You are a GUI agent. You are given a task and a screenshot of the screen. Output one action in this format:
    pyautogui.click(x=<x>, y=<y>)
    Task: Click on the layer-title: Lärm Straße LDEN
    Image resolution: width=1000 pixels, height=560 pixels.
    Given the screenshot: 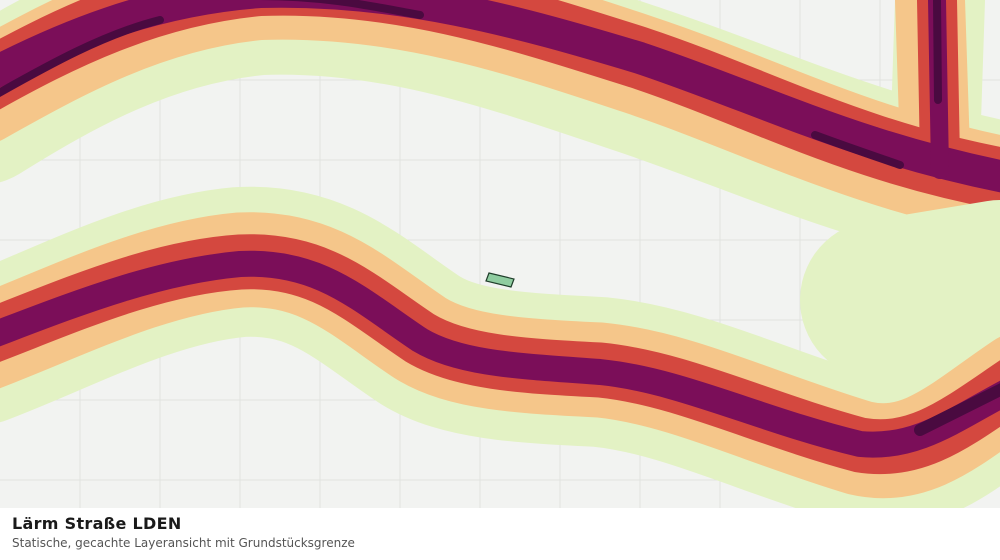 What is the action you would take?
    pyautogui.click(x=97, y=523)
    